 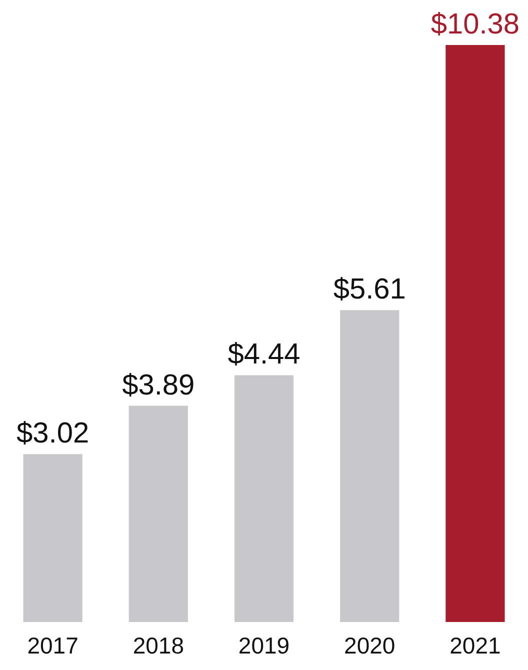 What do you see at coordinates (370, 645) in the screenshot?
I see `x-tick-label: 2020` at bounding box center [370, 645].